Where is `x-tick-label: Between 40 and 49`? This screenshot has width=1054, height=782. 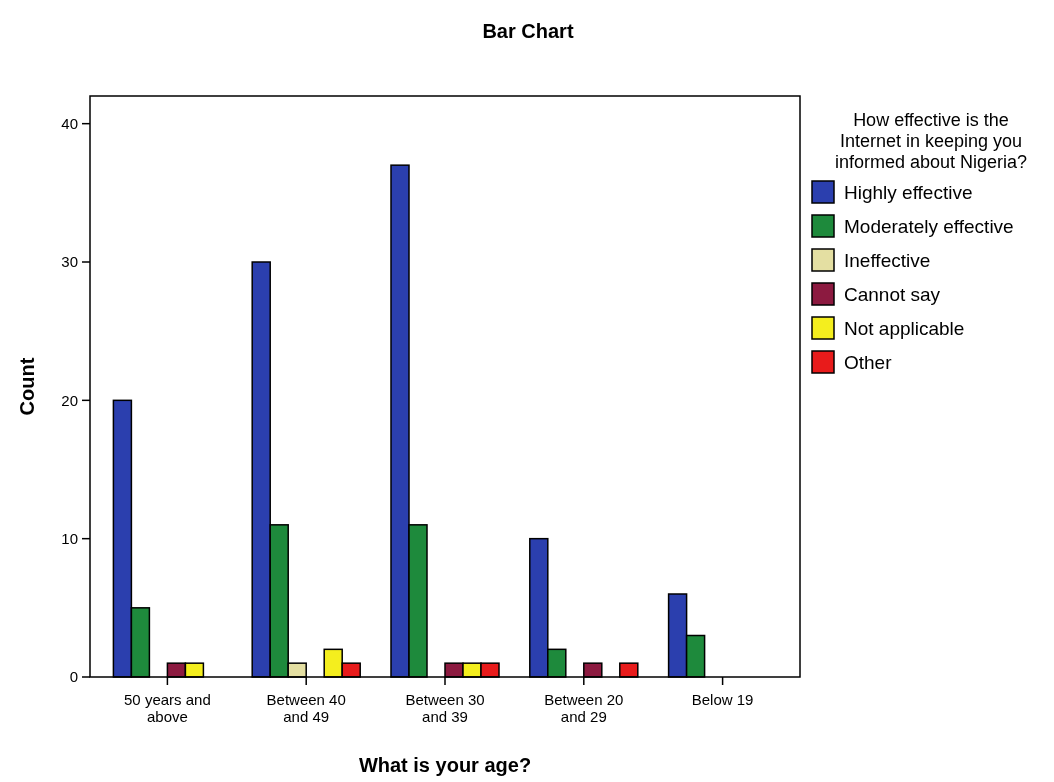 x-tick-label: Between 40 and 49 is located at coordinates (306, 708).